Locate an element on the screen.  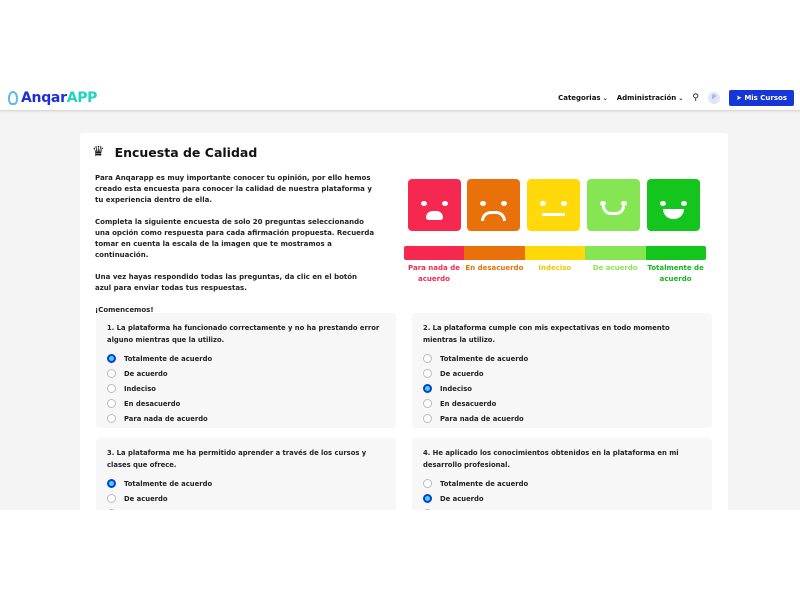
mis-cursos-label: Mis Cursos is located at coordinates (765, 98).